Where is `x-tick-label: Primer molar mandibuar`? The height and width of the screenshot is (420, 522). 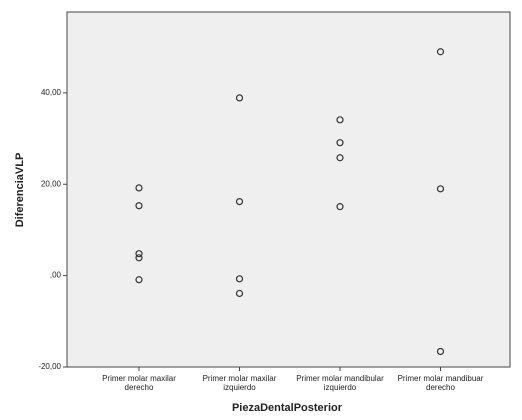 x-tick-label: Primer molar mandibuar is located at coordinates (441, 378).